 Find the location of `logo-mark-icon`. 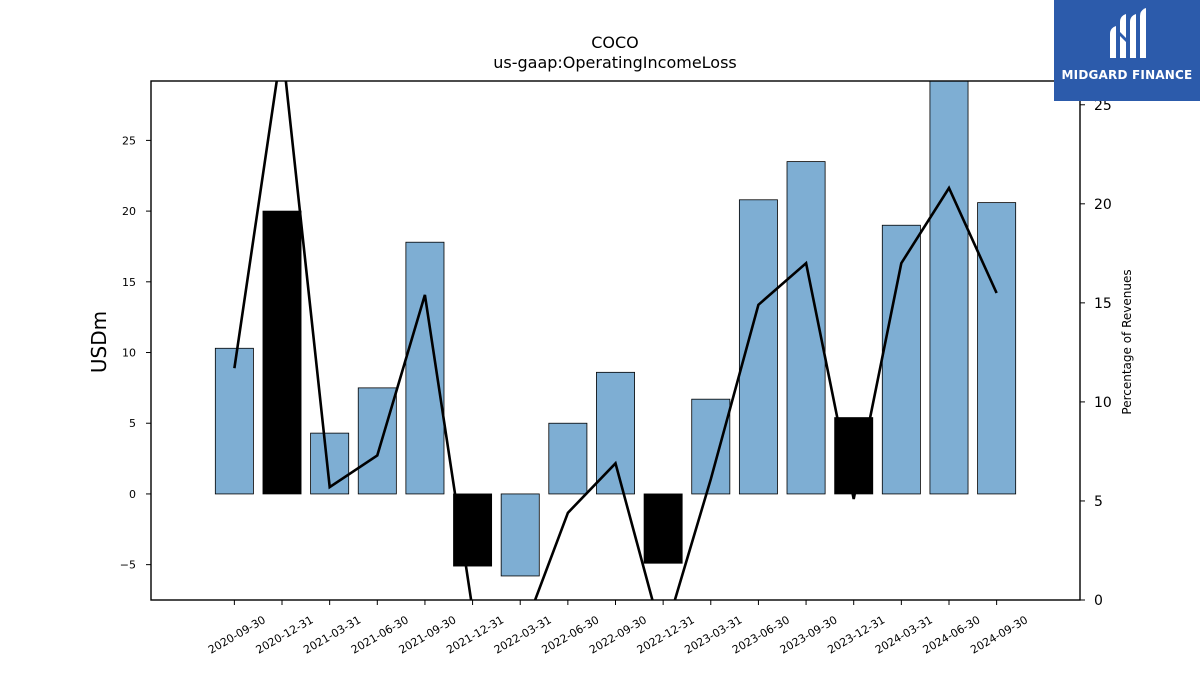

logo-mark-icon is located at coordinates (1128, 33).